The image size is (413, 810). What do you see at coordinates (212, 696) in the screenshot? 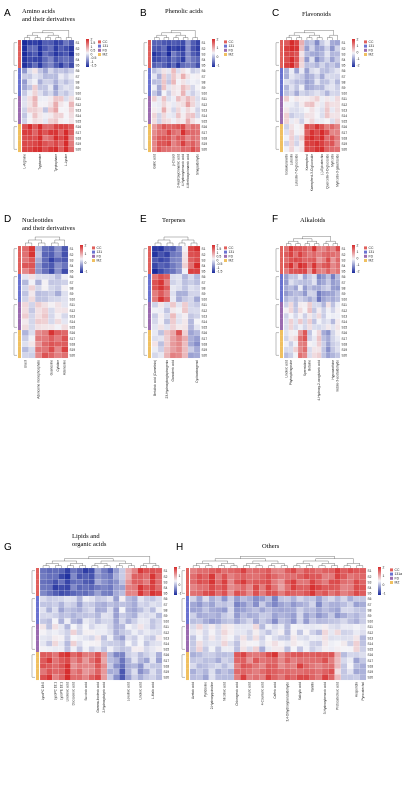
I see `column-label: 2-Hydroxyquinoline` at bounding box center [212, 696].